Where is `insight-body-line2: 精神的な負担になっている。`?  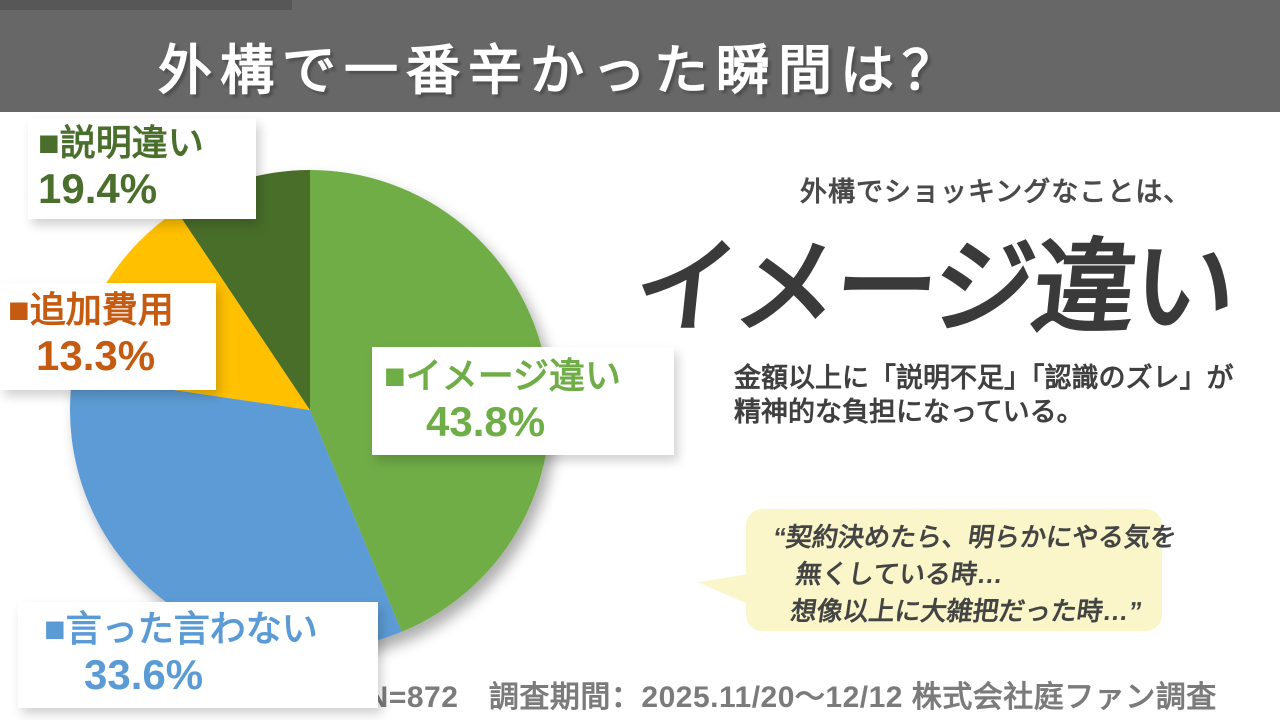 insight-body-line2: 精神的な負担になっている。 is located at coordinates (909, 411).